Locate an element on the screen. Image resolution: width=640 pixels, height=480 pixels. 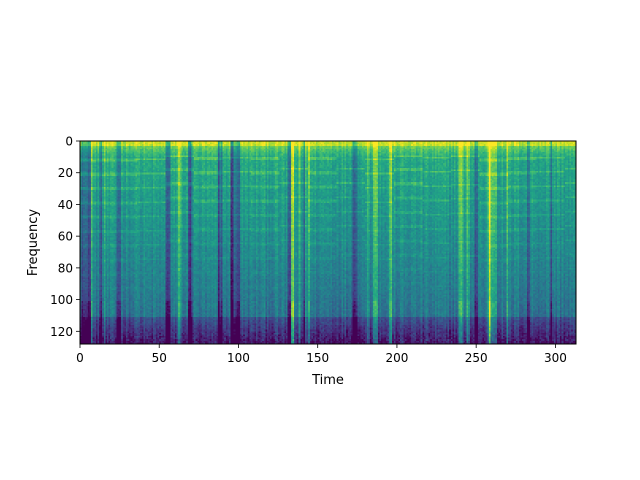
x-axis-label: Time is located at coordinates (327, 380).